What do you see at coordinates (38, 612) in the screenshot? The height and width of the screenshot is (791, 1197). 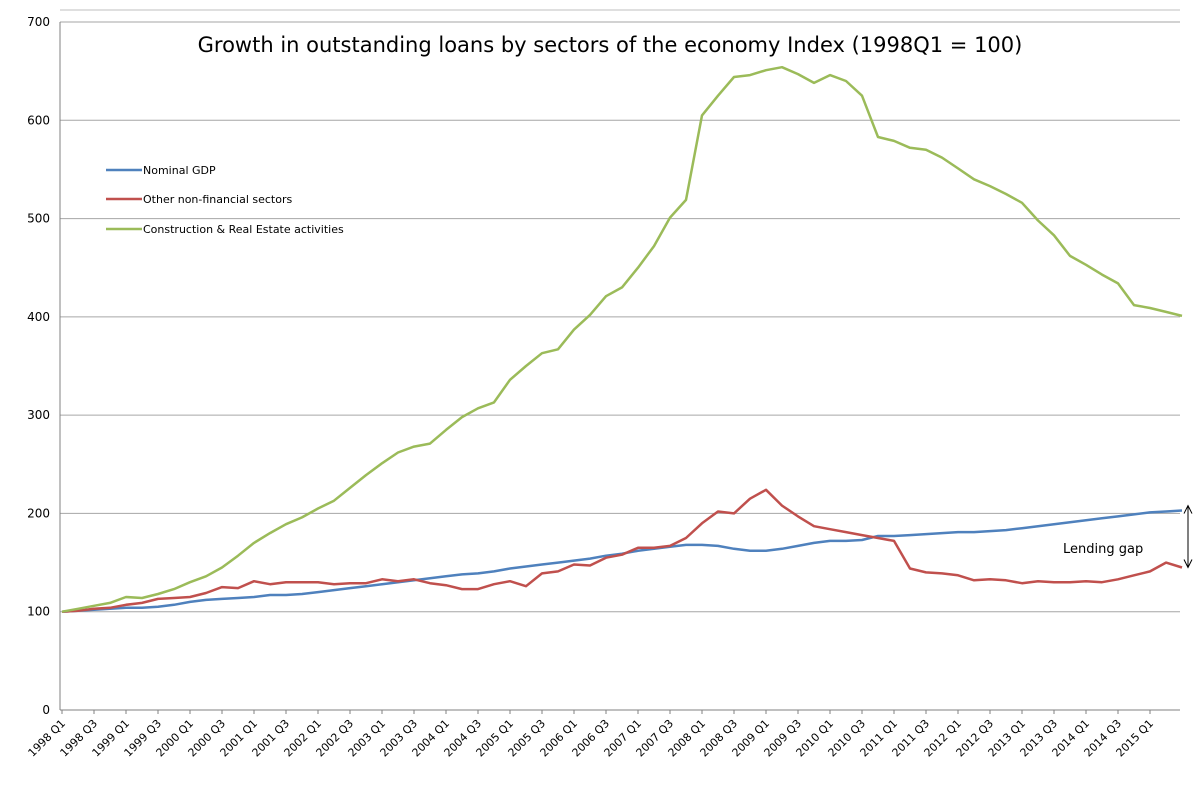 I see `y-tick-label: 100` at bounding box center [38, 612].